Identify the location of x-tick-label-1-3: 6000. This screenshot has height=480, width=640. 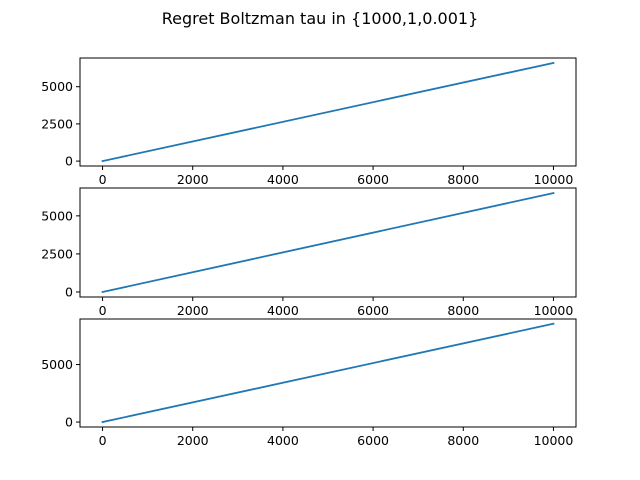
(373, 179).